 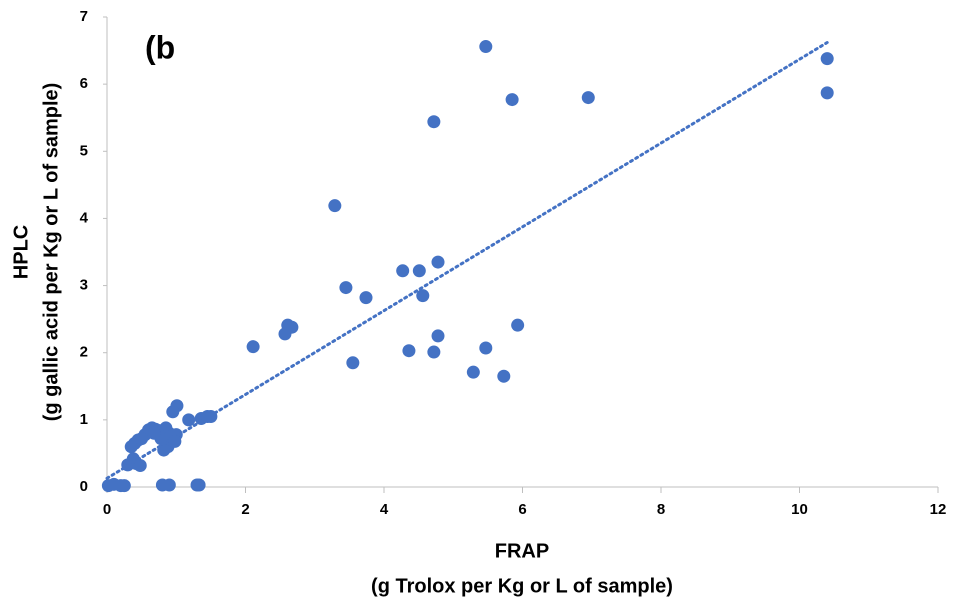 I want to click on y-tick-label: 7, so click(x=84, y=16).